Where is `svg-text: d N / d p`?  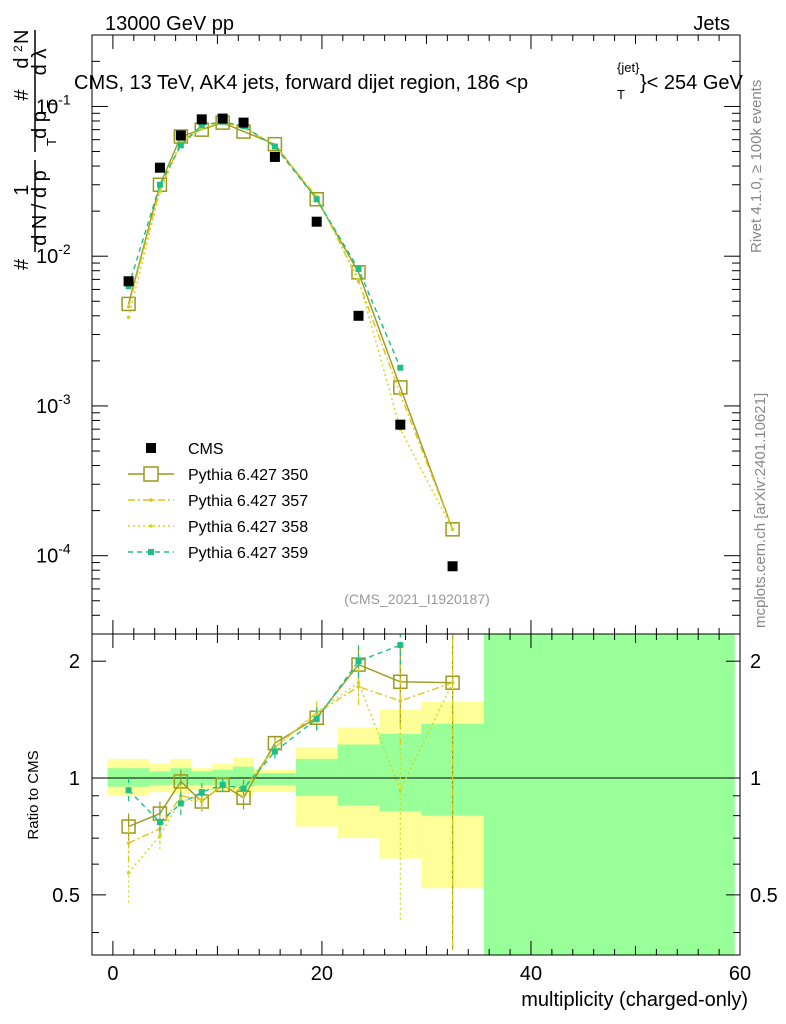 svg-text: d N / d p is located at coordinates (40, 208).